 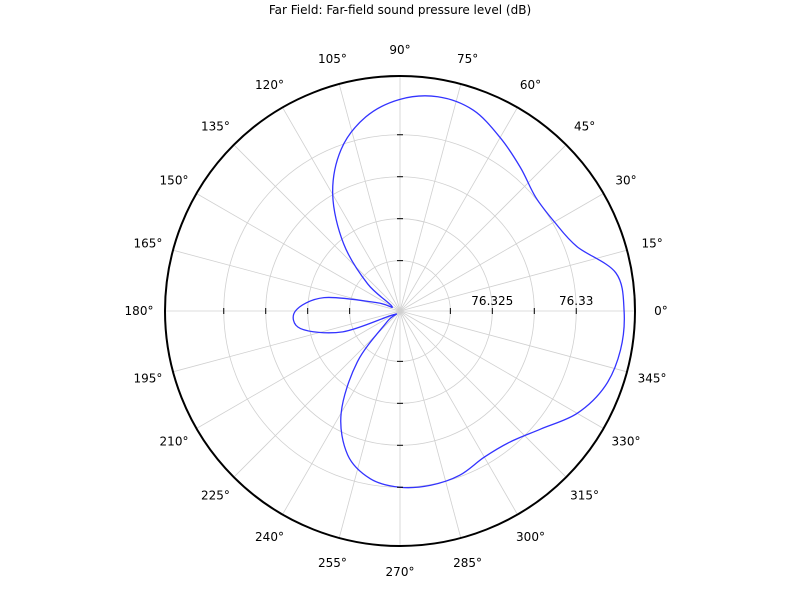 I want to click on angle-tick-label: 210°, so click(x=174, y=442).